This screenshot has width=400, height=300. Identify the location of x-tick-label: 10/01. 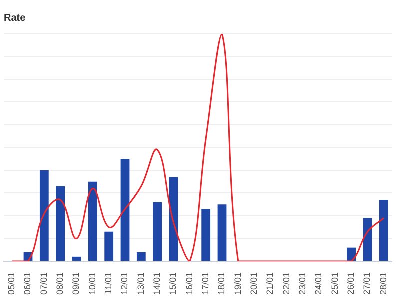
(92, 284).